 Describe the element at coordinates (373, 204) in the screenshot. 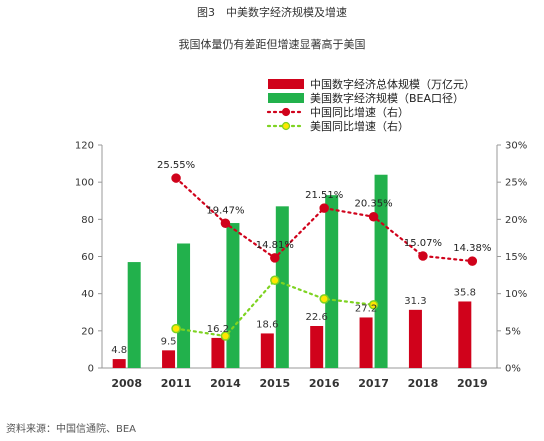

I see `line-value-label: 20.35%` at that location.